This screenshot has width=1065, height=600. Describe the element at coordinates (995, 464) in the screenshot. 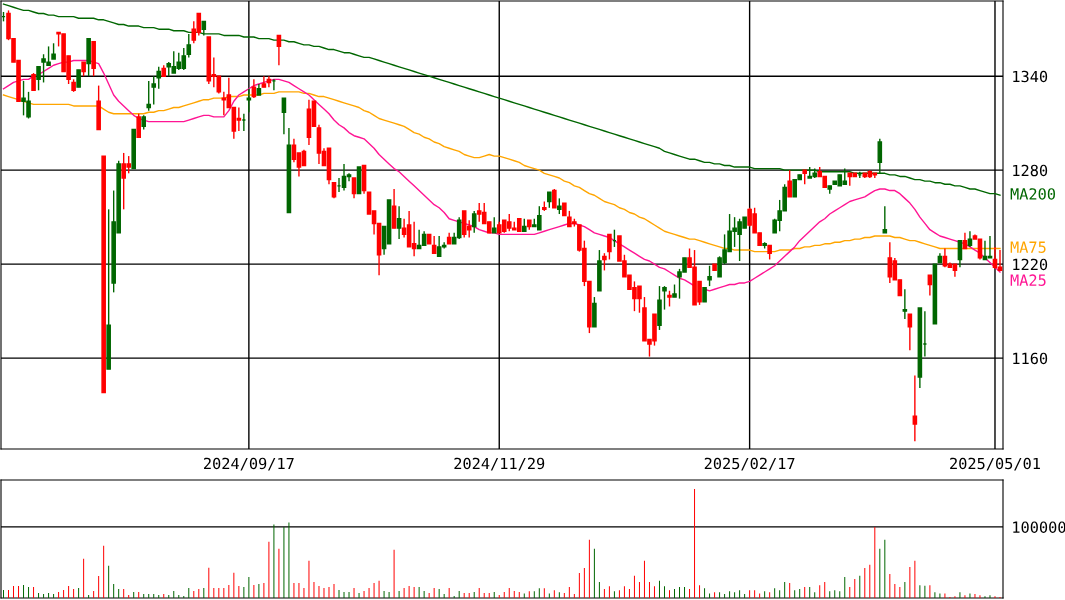

I see `x-tick-label: 2025/05/01` at that location.